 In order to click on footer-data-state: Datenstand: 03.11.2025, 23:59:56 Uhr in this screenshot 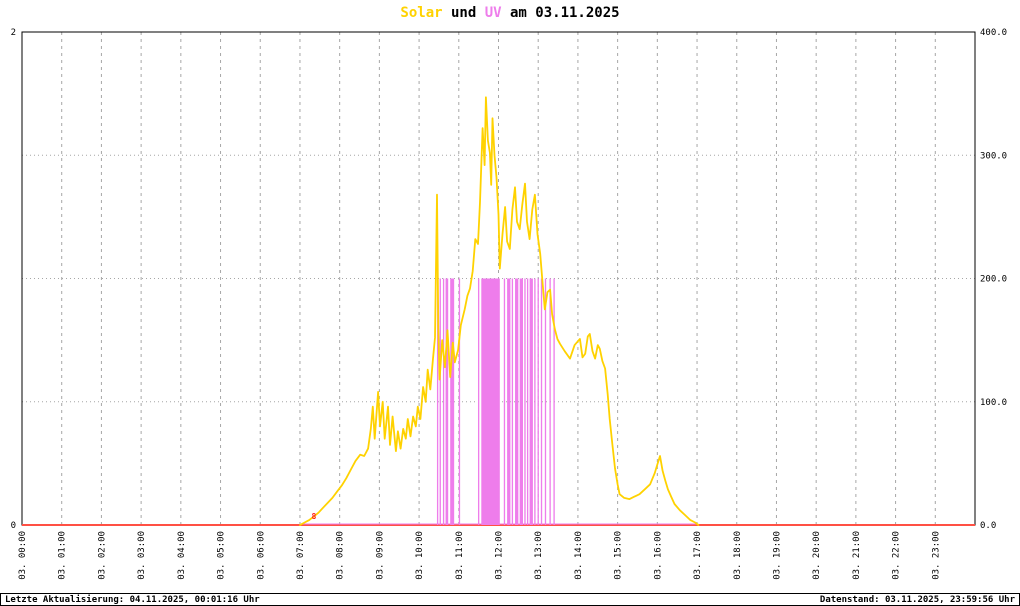, I will do `click(917, 599)`.